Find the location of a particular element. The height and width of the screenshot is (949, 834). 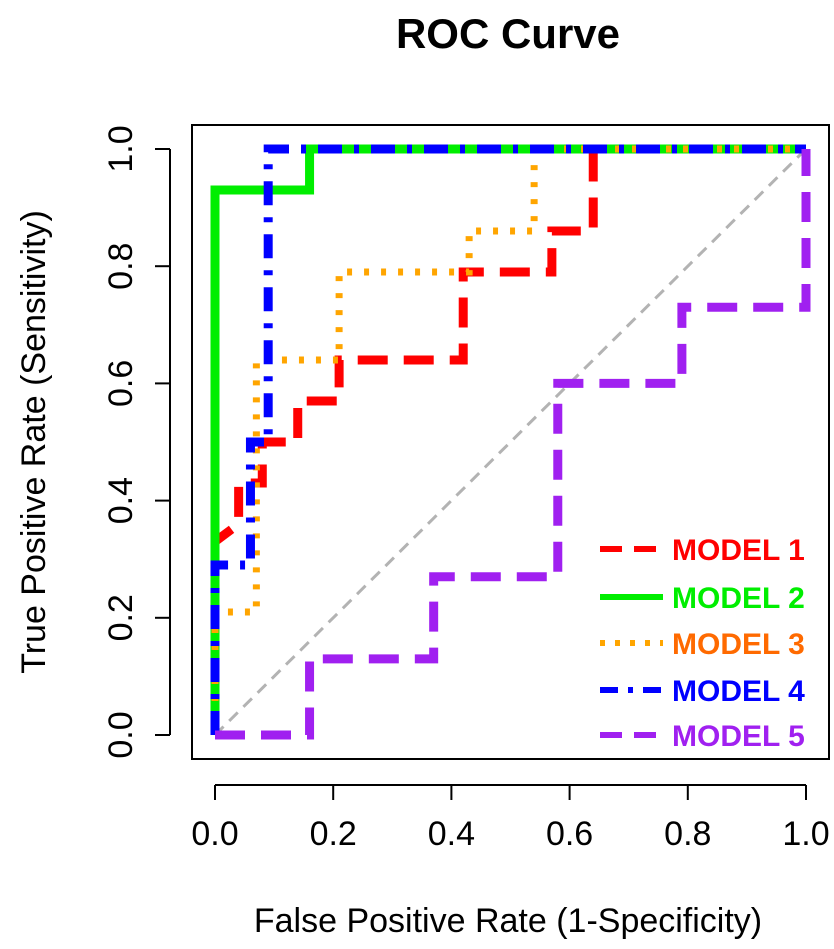

x-tick-label: 0.6 is located at coordinates (569, 834).